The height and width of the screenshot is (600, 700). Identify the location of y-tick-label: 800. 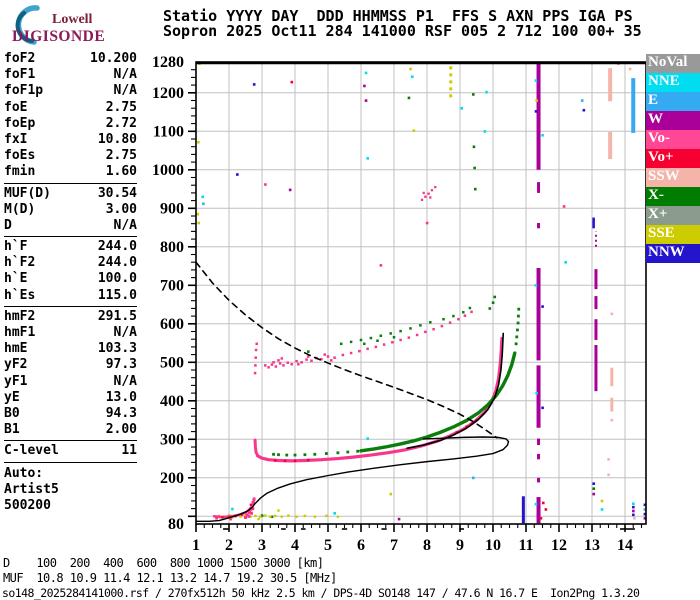
(172, 247).